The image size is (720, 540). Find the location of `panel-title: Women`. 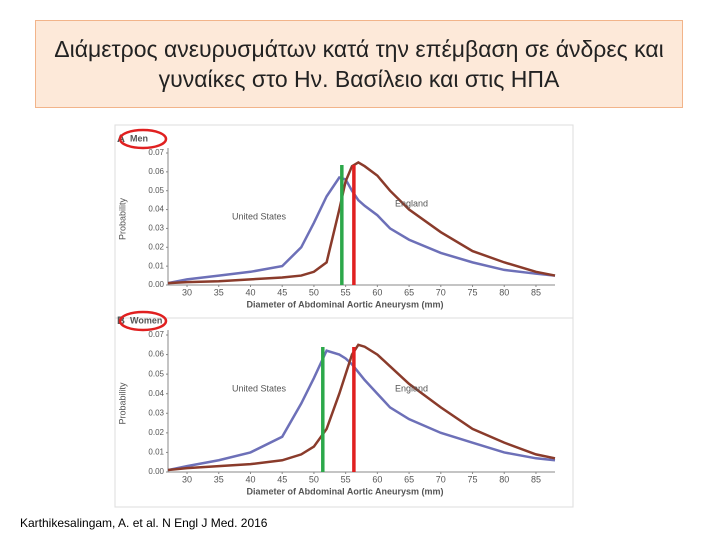

panel-title: Women is located at coordinates (146, 320).